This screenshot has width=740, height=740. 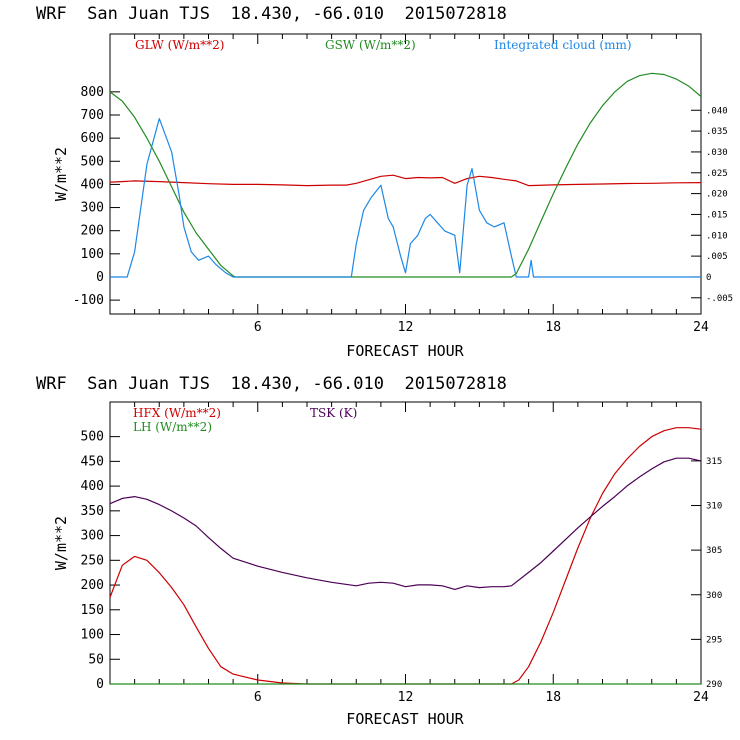 I want to click on y-tick-label: -100, so click(x=88, y=300).